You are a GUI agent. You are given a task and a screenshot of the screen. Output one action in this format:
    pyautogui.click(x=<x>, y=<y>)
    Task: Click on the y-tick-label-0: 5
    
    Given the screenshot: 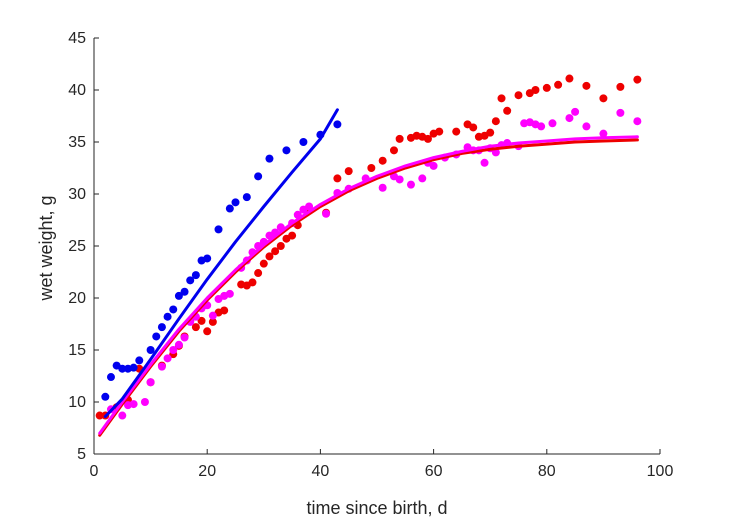 What is the action you would take?
    pyautogui.click(x=81, y=454)
    